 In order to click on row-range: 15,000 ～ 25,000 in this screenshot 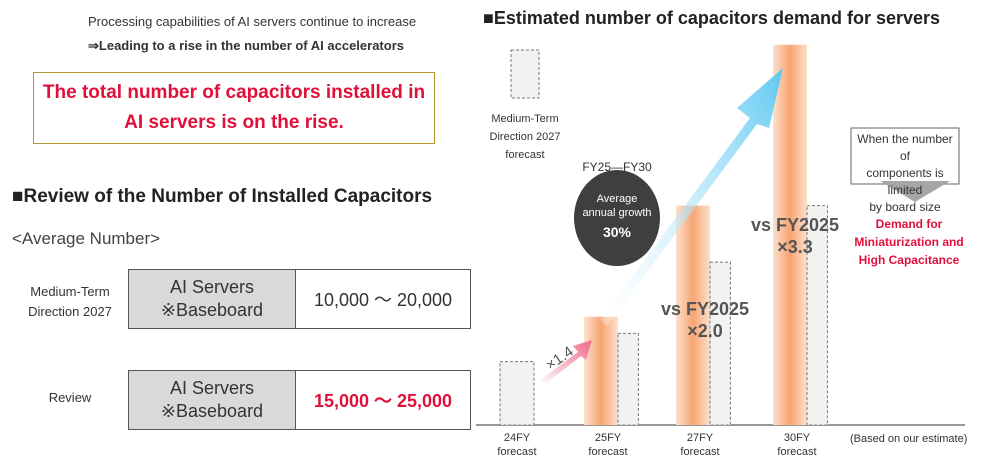, I will do `click(383, 400)`.